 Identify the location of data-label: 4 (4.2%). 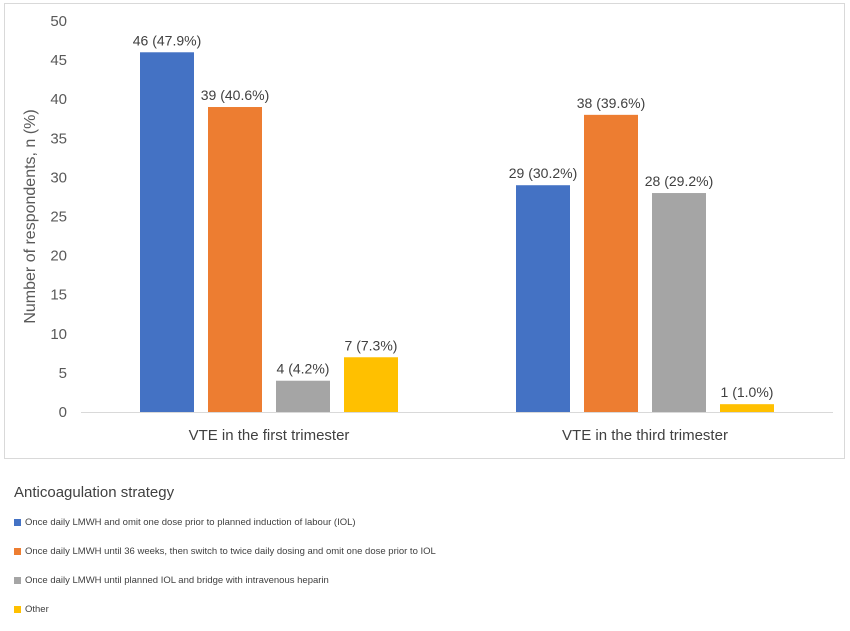
(303, 369).